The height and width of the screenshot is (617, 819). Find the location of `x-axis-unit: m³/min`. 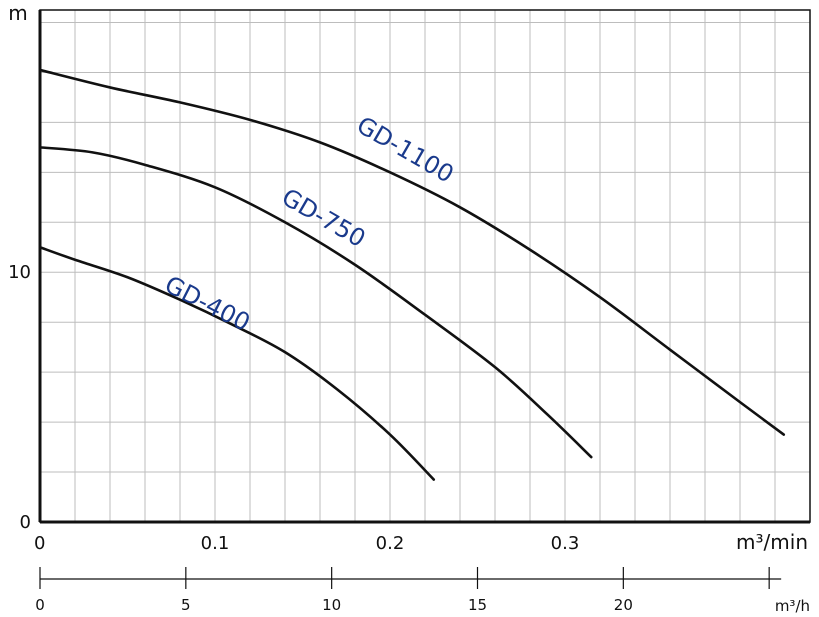

x-axis-unit: m³/min is located at coordinates (772, 542).